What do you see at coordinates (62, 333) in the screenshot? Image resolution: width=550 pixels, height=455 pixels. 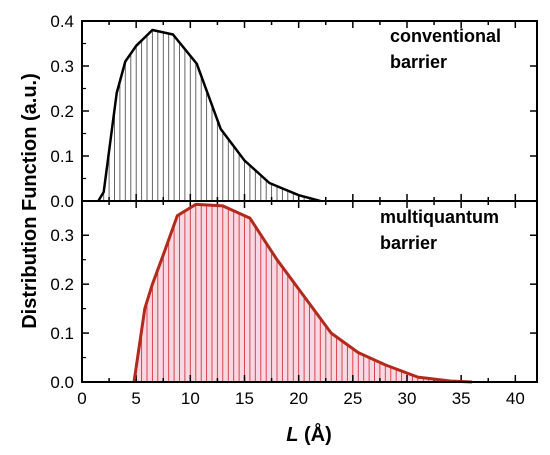 I see `bottom-ytick-label: 0.1` at bounding box center [62, 333].